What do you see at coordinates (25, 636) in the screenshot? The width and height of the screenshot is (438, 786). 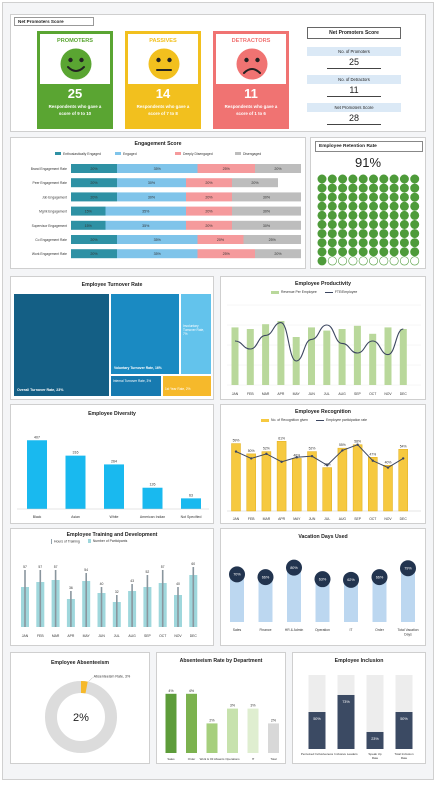 I see `training-x-label: JAN` at bounding box center [25, 636].